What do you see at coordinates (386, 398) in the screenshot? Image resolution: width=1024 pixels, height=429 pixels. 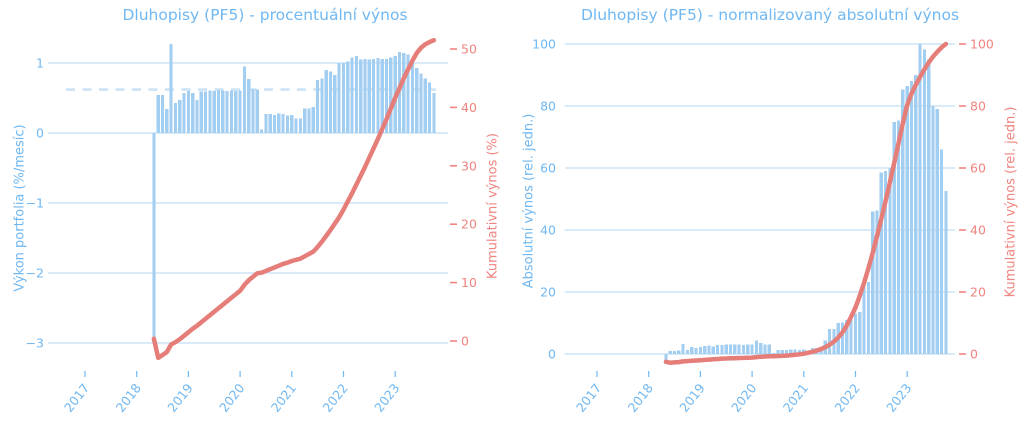 I see `x-tick-label: 2023` at bounding box center [386, 398].